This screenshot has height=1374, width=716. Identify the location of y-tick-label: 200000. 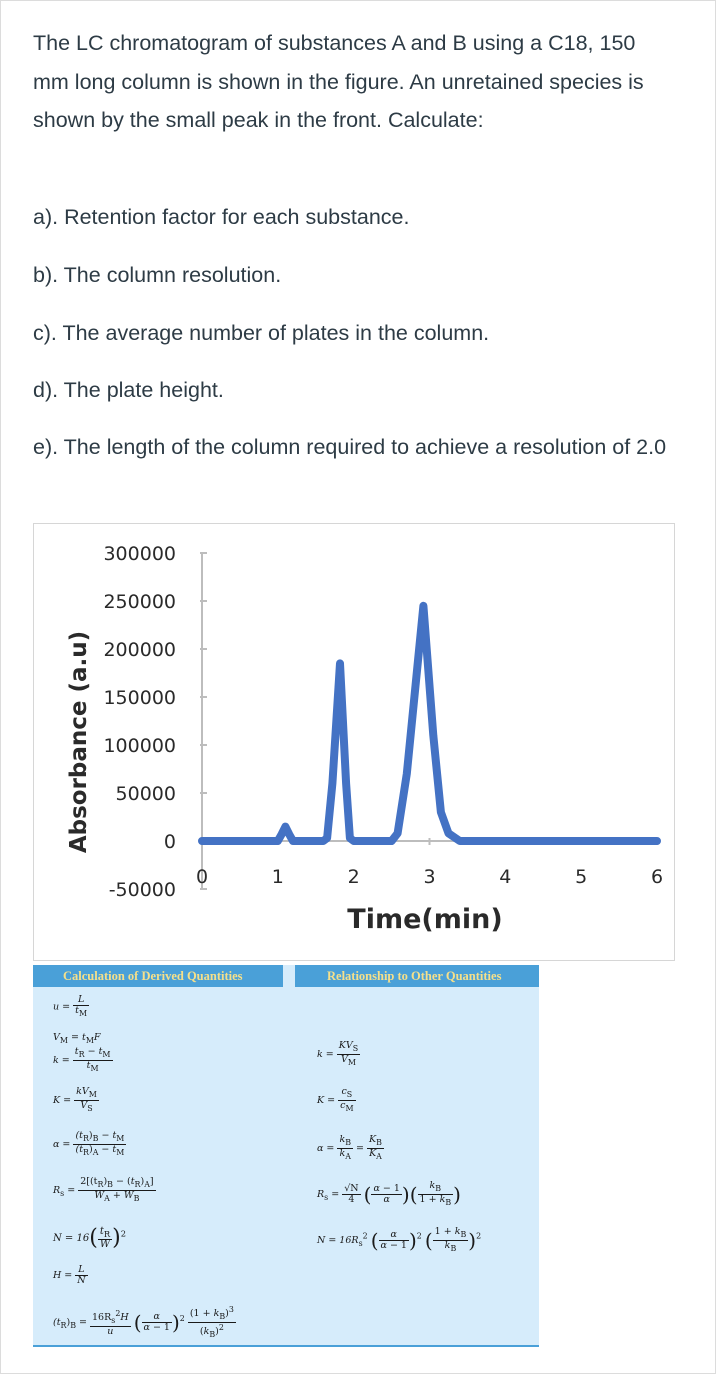
(139, 650).